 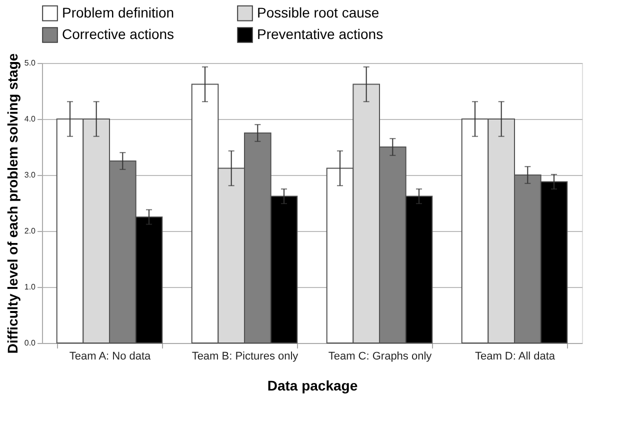 I want to click on y-tick-label: 5.0, so click(x=30, y=63).